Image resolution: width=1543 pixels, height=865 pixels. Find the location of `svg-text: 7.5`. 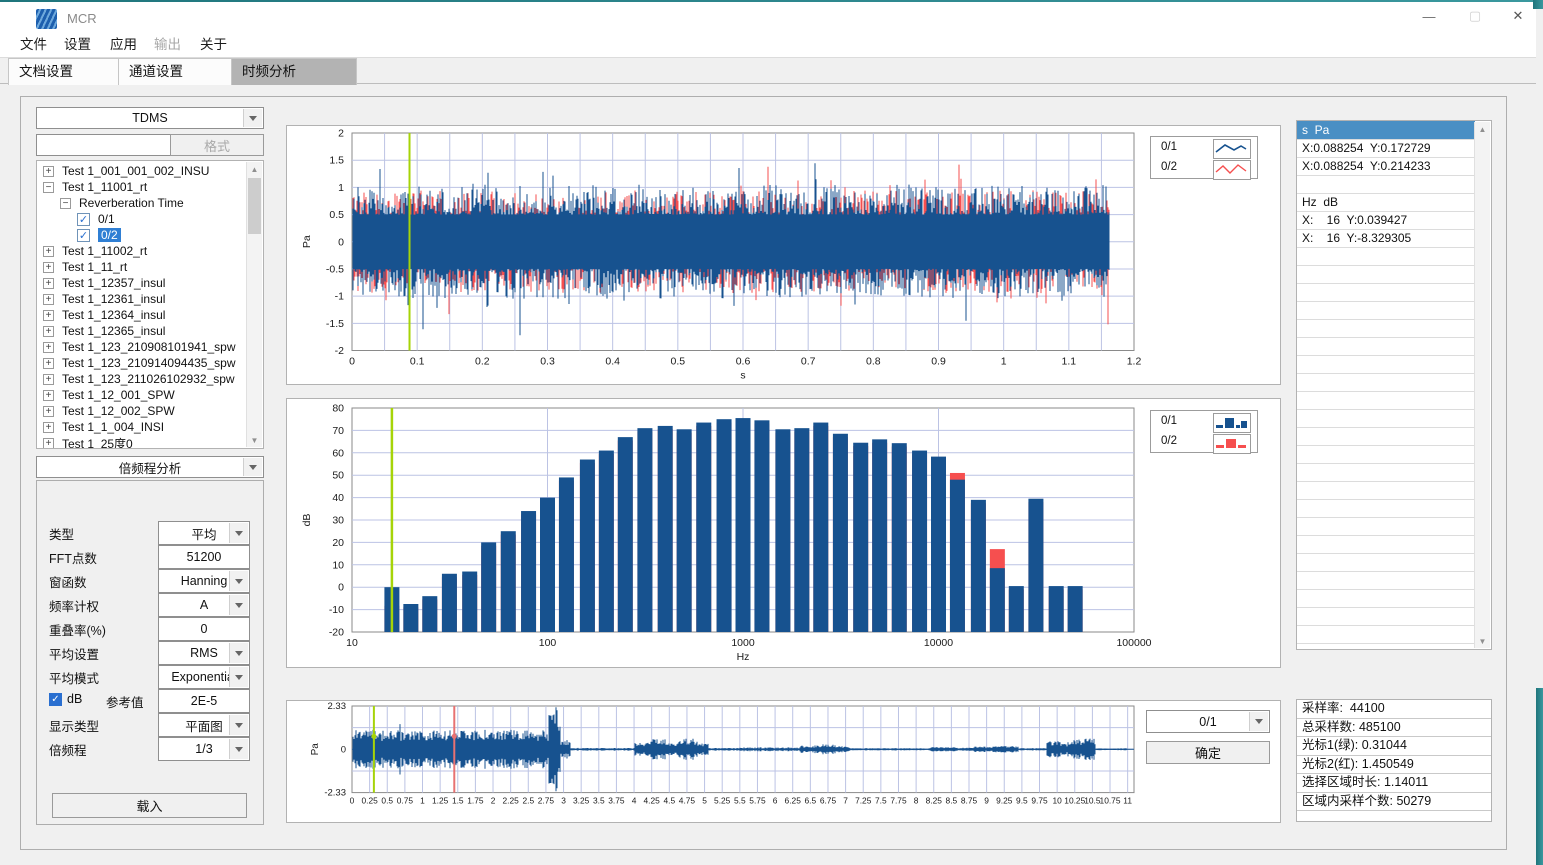

svg-text: 7.5 is located at coordinates (881, 801).